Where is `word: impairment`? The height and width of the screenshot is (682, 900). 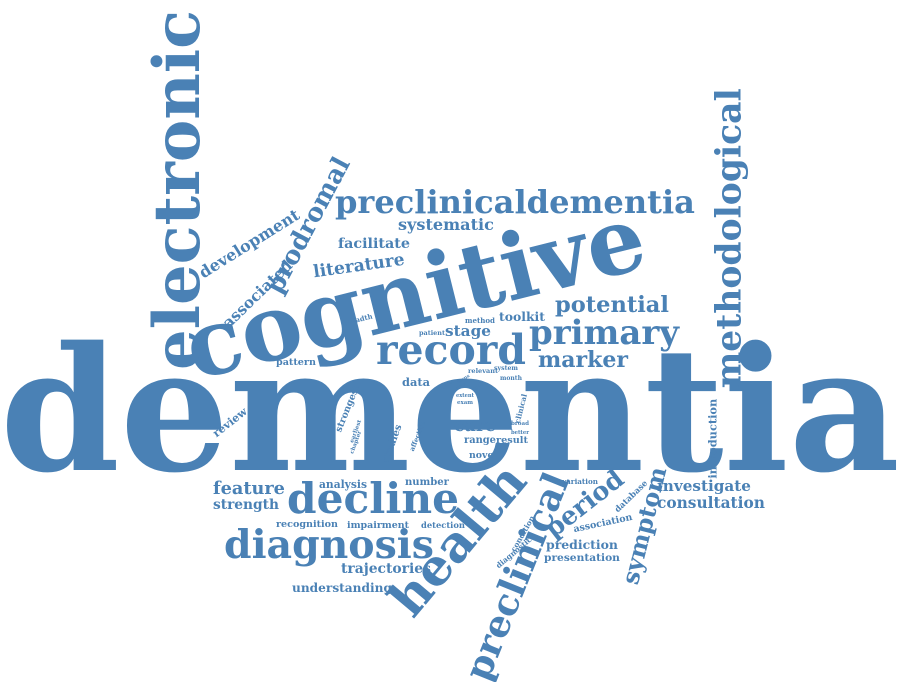
word: impairment is located at coordinates (378, 525).